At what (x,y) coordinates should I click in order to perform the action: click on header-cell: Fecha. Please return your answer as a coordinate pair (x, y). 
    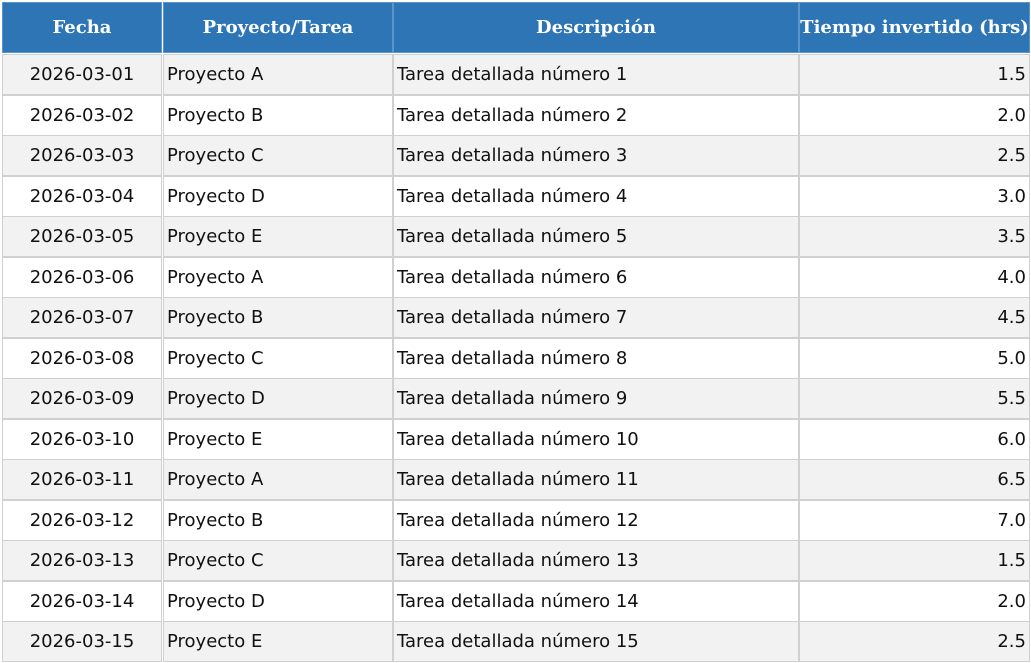
    Looking at the image, I should click on (82, 27).